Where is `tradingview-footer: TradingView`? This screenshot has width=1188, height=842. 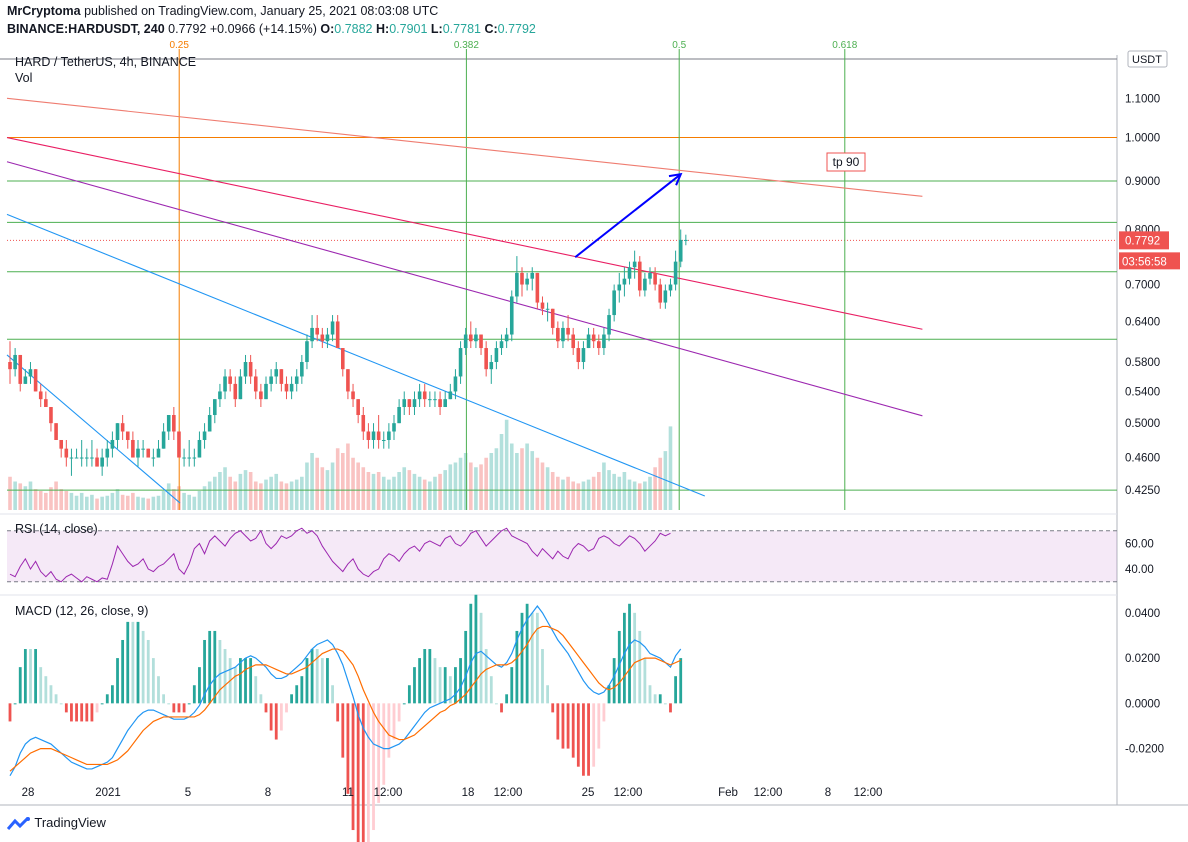 tradingview-footer: TradingView is located at coordinates (56, 824).